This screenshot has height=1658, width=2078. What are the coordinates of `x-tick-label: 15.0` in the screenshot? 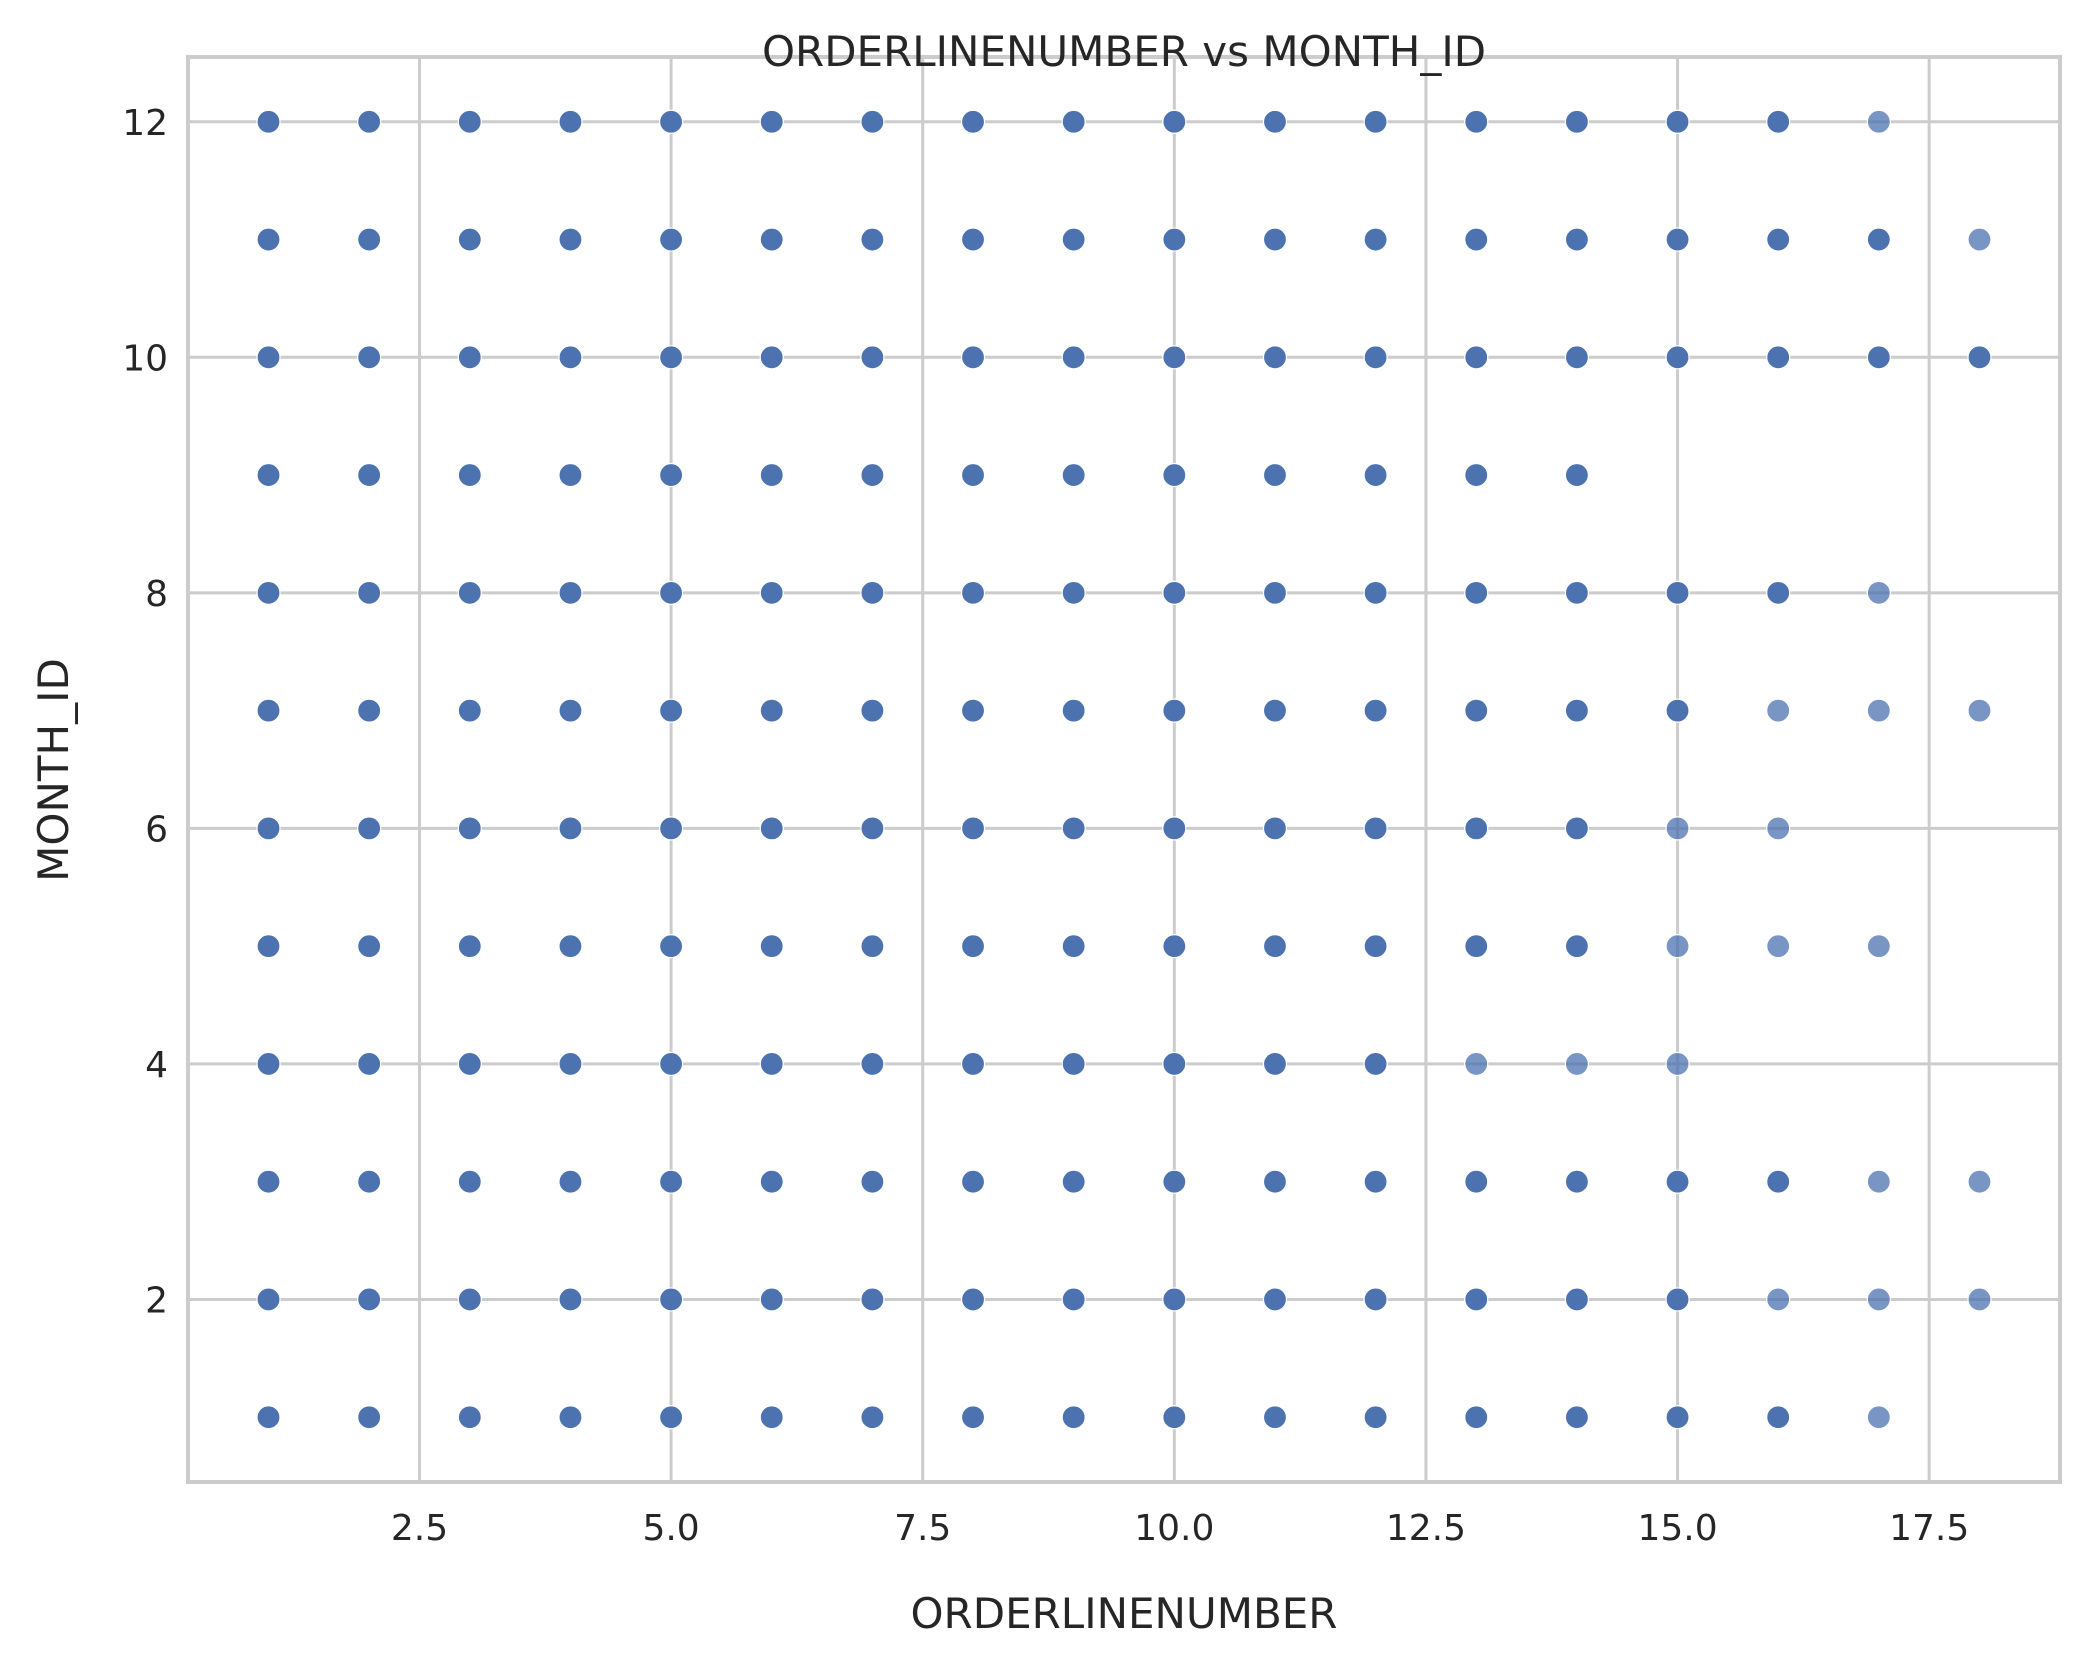 It's located at (1677, 1528).